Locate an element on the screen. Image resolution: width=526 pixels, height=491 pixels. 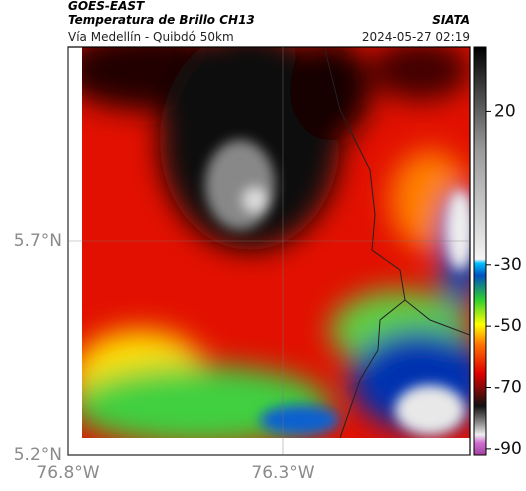
colorbar-tick-label: -90 is located at coordinates (508, 449).